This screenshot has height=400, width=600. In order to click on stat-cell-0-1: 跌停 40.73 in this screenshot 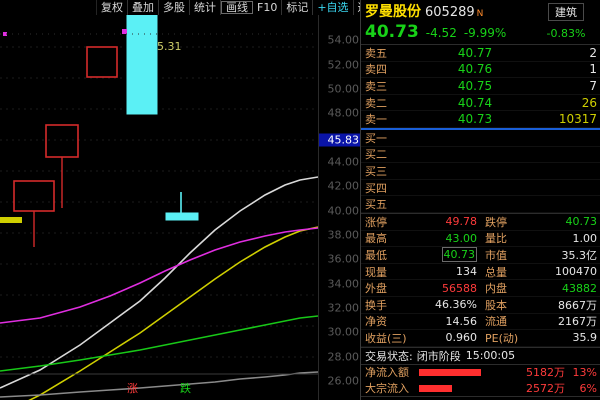, I will do `click(540, 222)`.